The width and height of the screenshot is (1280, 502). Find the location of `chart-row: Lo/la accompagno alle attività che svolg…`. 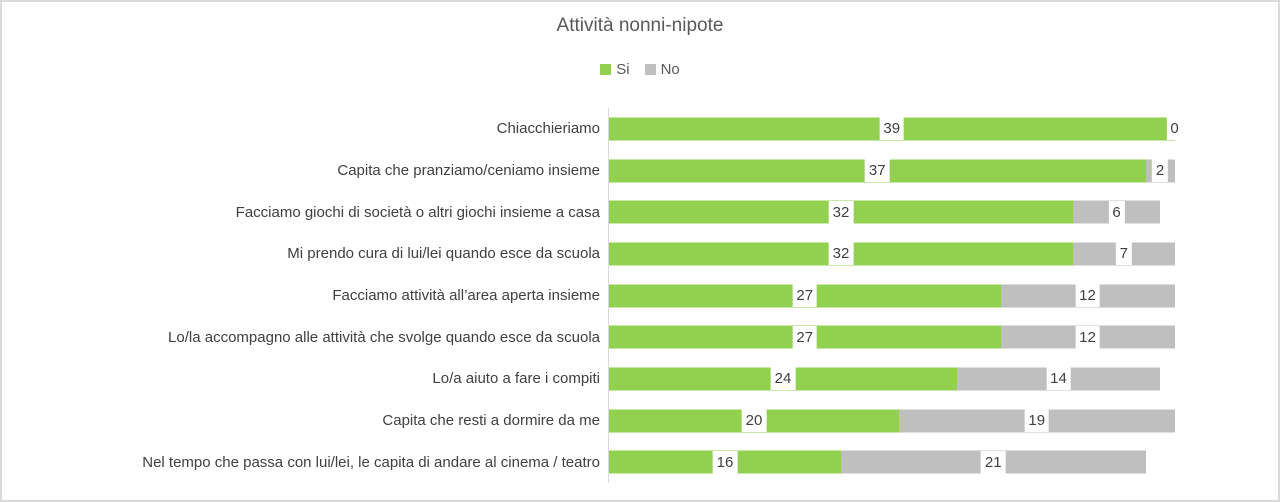

chart-row: Lo/la accompagno alle attività che svolg… is located at coordinates (640, 337).